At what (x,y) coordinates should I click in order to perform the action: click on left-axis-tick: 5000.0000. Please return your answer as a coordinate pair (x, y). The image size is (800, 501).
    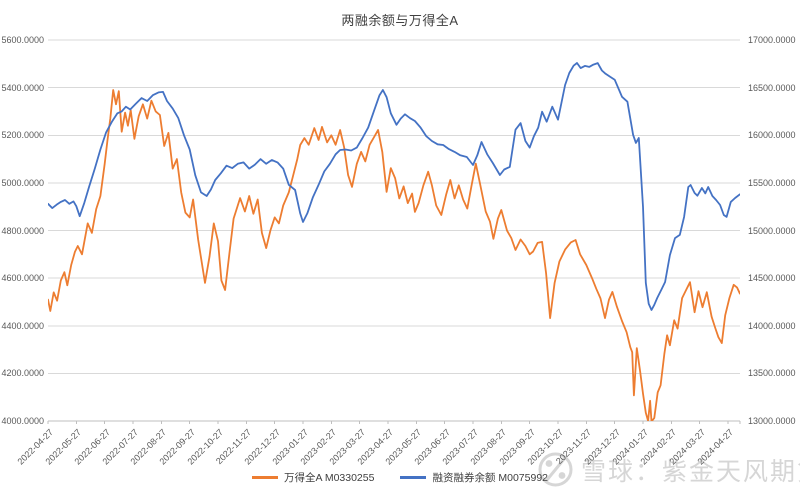
    Looking at the image, I should click on (22, 182).